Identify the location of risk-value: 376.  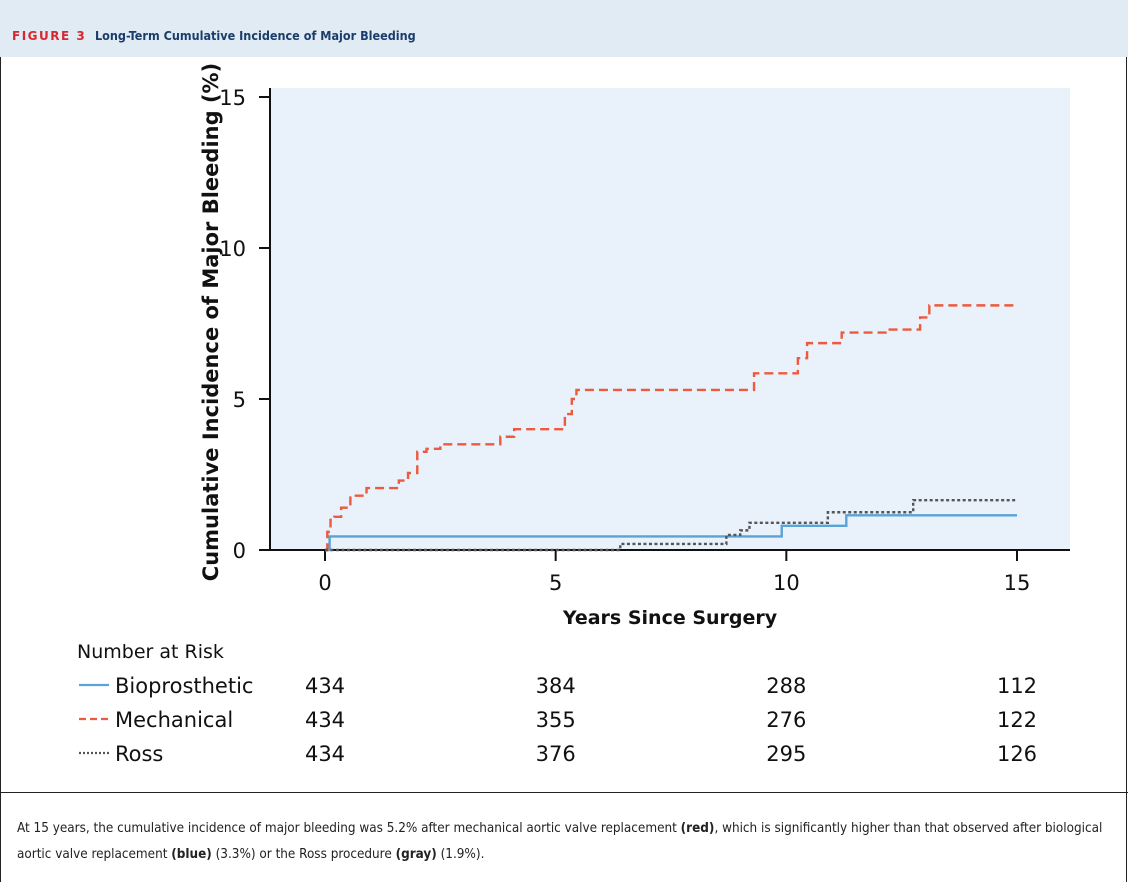
(556, 754).